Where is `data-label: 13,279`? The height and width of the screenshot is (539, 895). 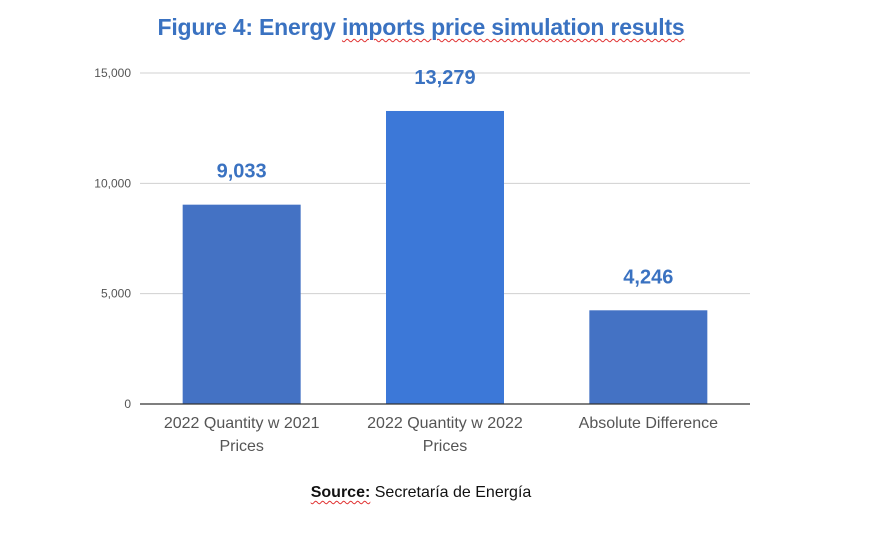
data-label: 13,279 is located at coordinates (444, 78).